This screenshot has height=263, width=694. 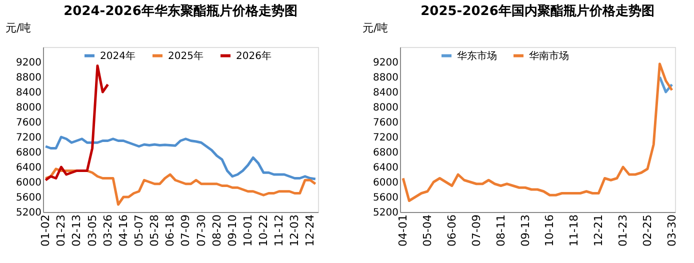 I want to click on legend-label: 2024年, so click(x=118, y=56).